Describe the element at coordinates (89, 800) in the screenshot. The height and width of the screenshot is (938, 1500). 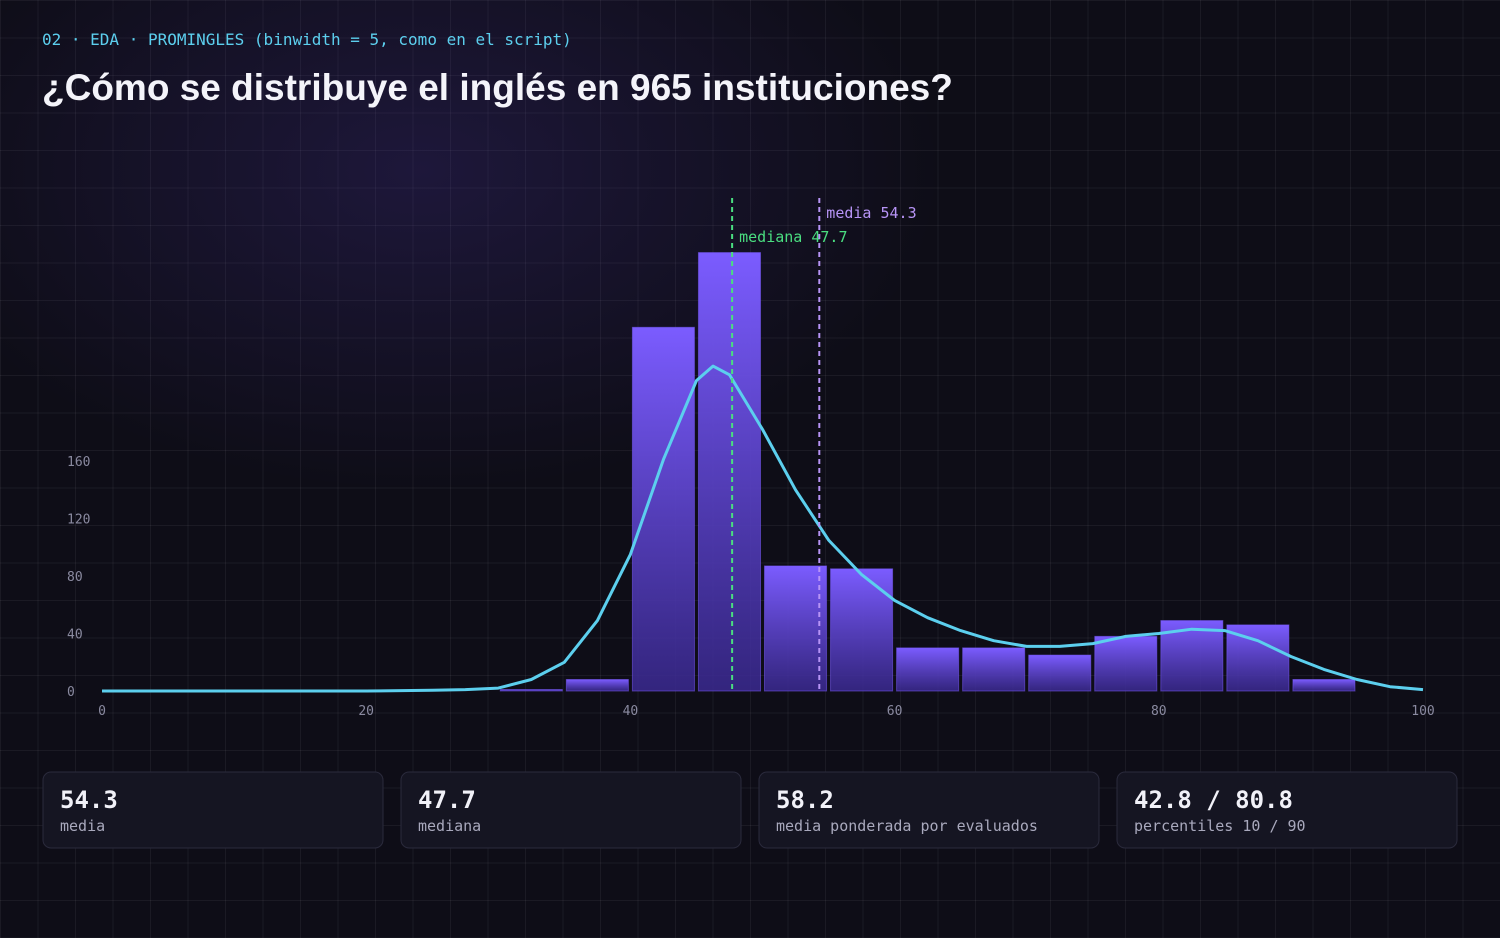
I see `stat-value: 54.3` at that location.